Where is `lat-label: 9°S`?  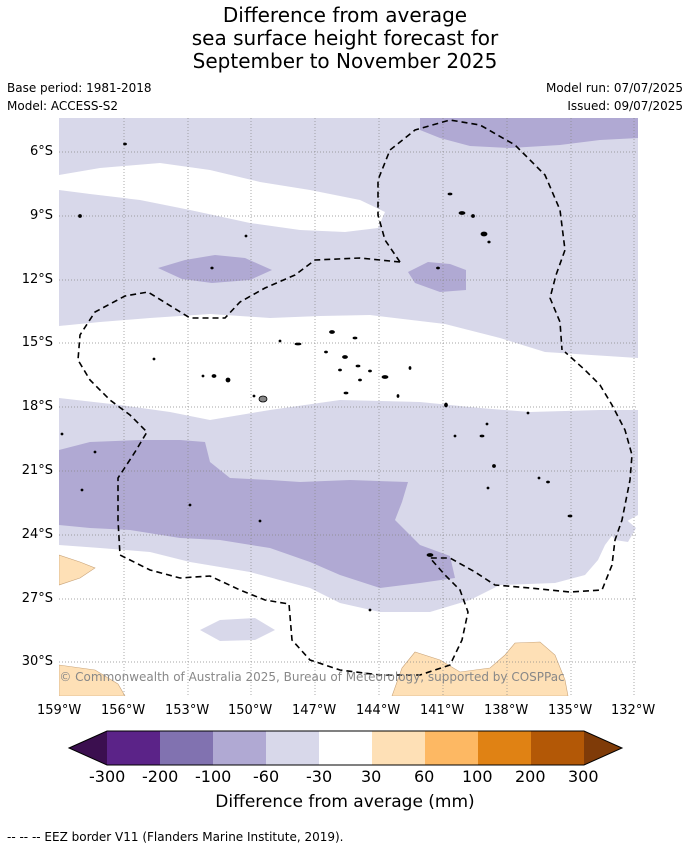 lat-label: 9°S is located at coordinates (41, 215).